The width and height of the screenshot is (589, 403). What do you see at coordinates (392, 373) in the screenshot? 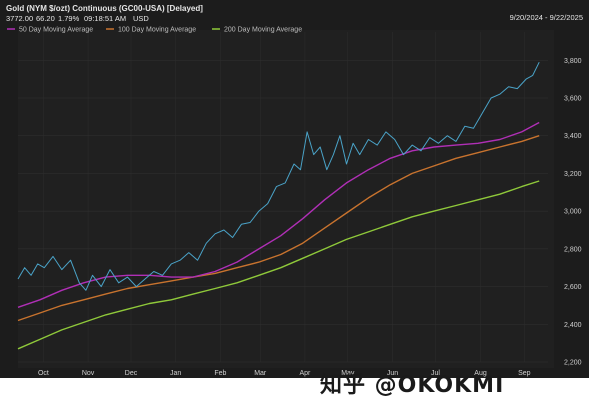
I see `x-tick-label: Jun` at bounding box center [392, 373].